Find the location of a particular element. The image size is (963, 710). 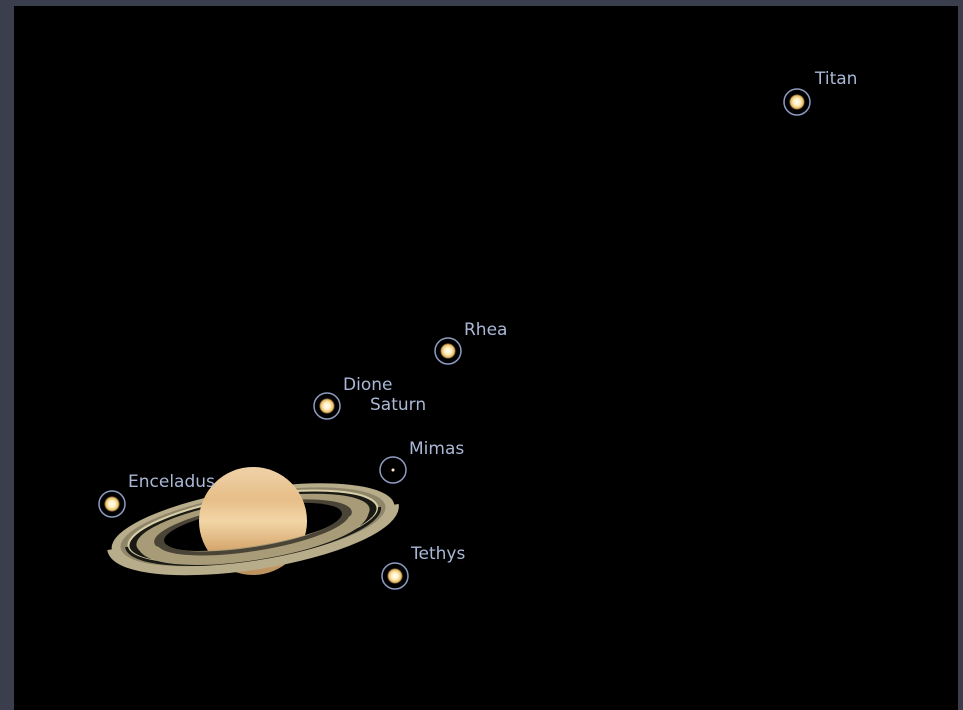

object-label: Enceladus is located at coordinates (171, 482).